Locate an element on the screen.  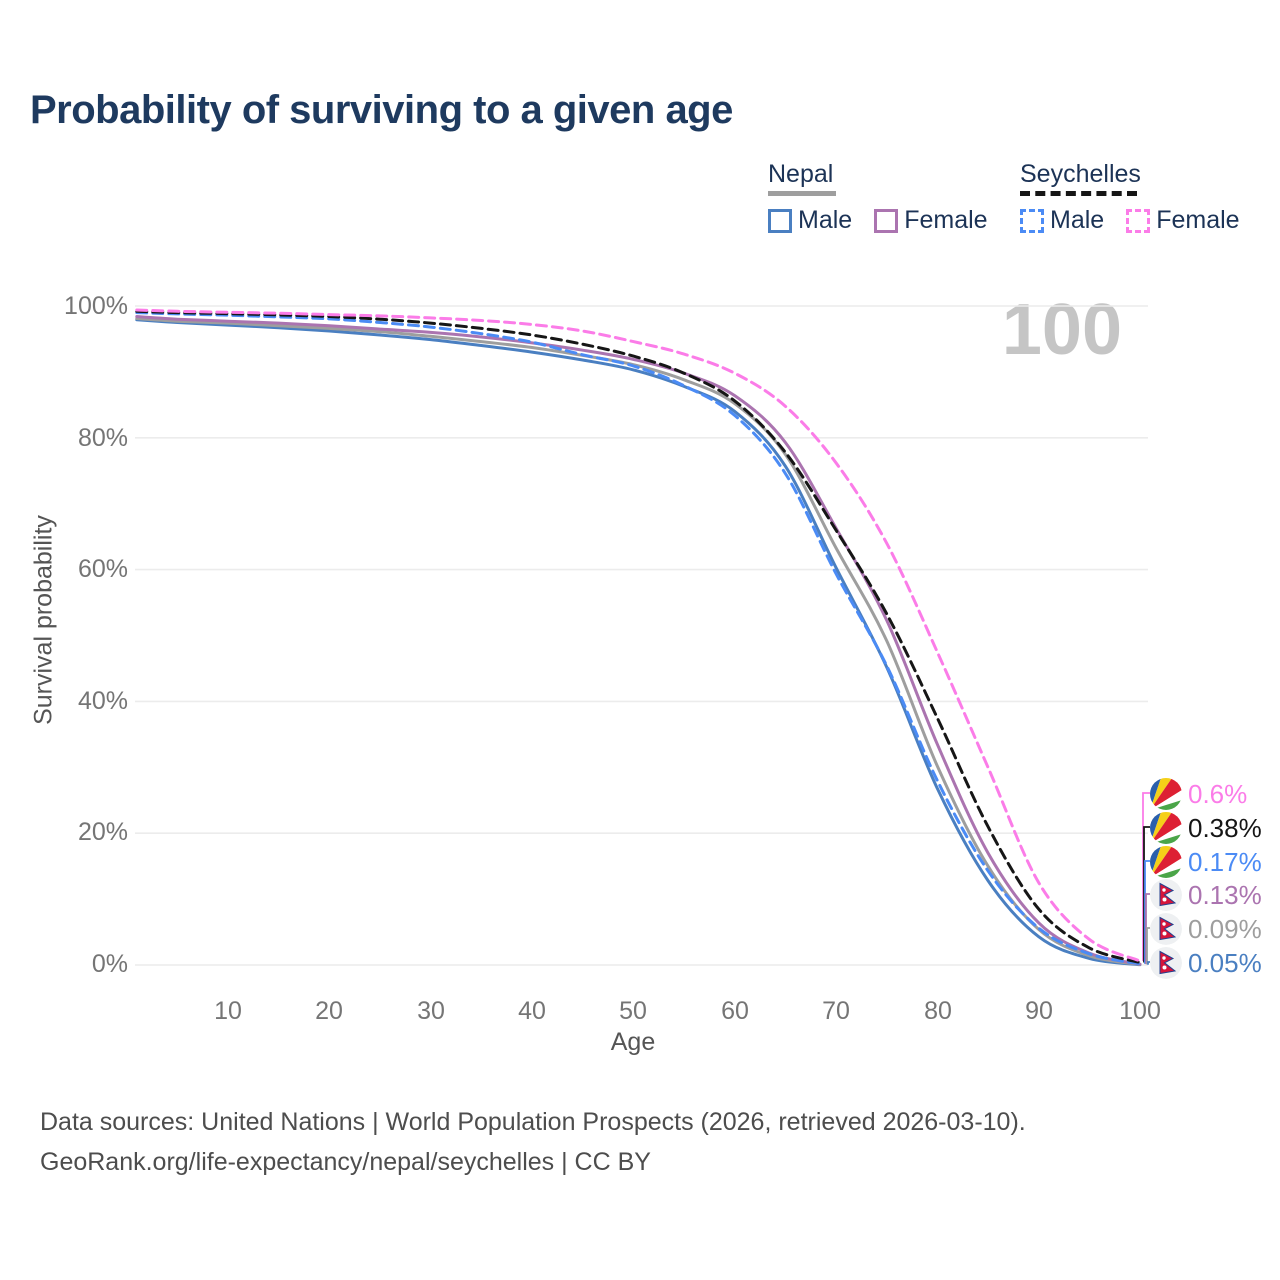
end-value: 0.09% is located at coordinates (1225, 928).